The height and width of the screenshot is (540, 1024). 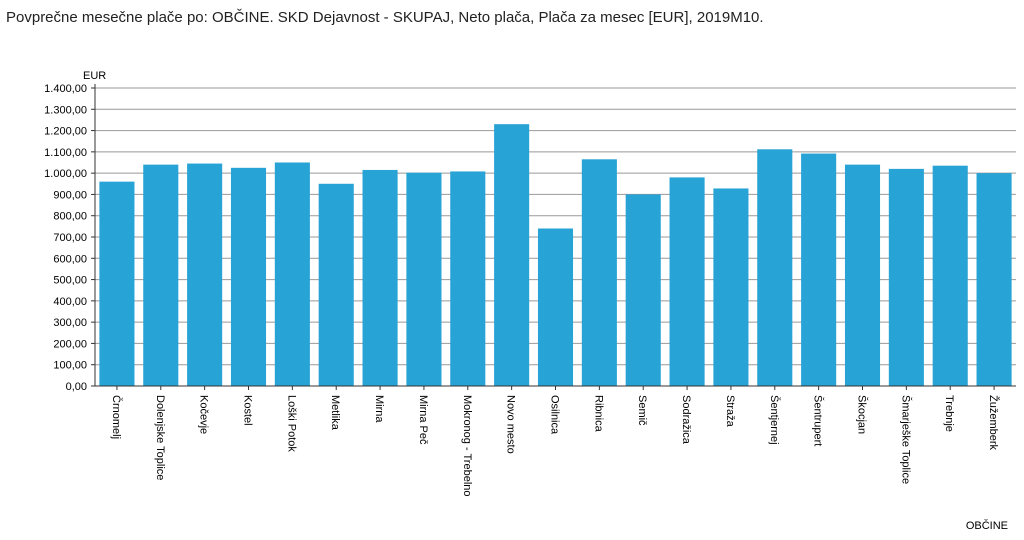 What do you see at coordinates (70, 302) in the screenshot?
I see `y-tick-label: 400,00` at bounding box center [70, 302].